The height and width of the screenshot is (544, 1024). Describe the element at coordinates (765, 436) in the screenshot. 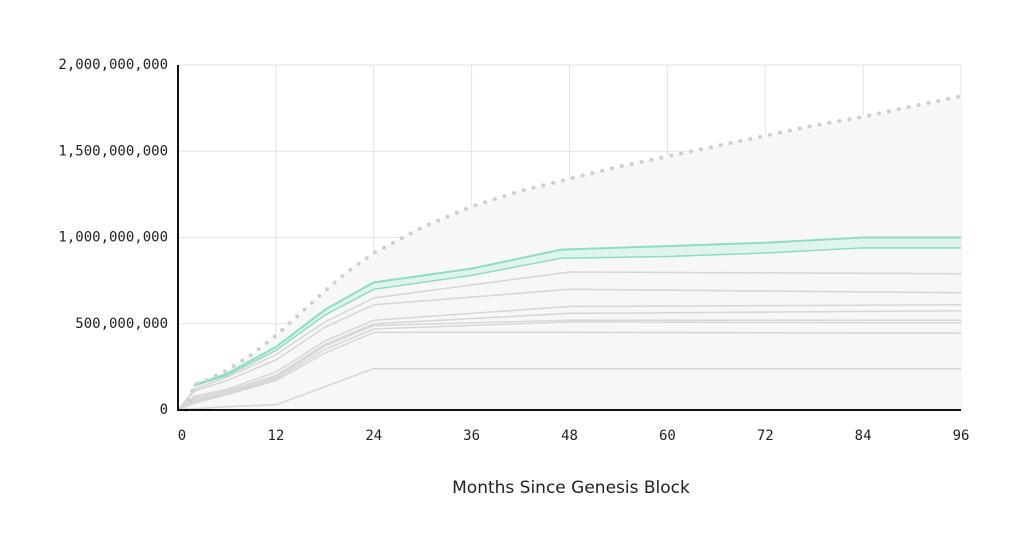

I see `x-tick-label: 72` at that location.